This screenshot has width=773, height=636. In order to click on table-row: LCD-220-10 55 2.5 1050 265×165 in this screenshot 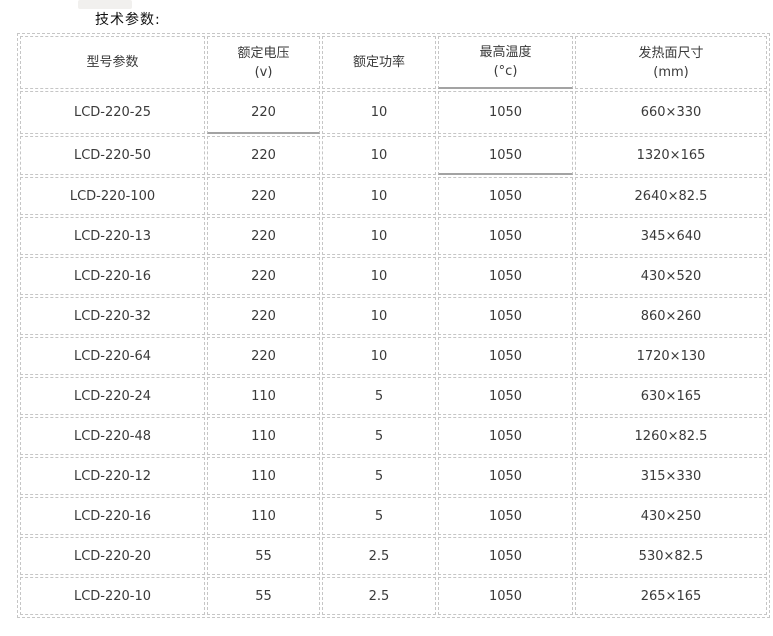, I will do `click(393, 596)`.